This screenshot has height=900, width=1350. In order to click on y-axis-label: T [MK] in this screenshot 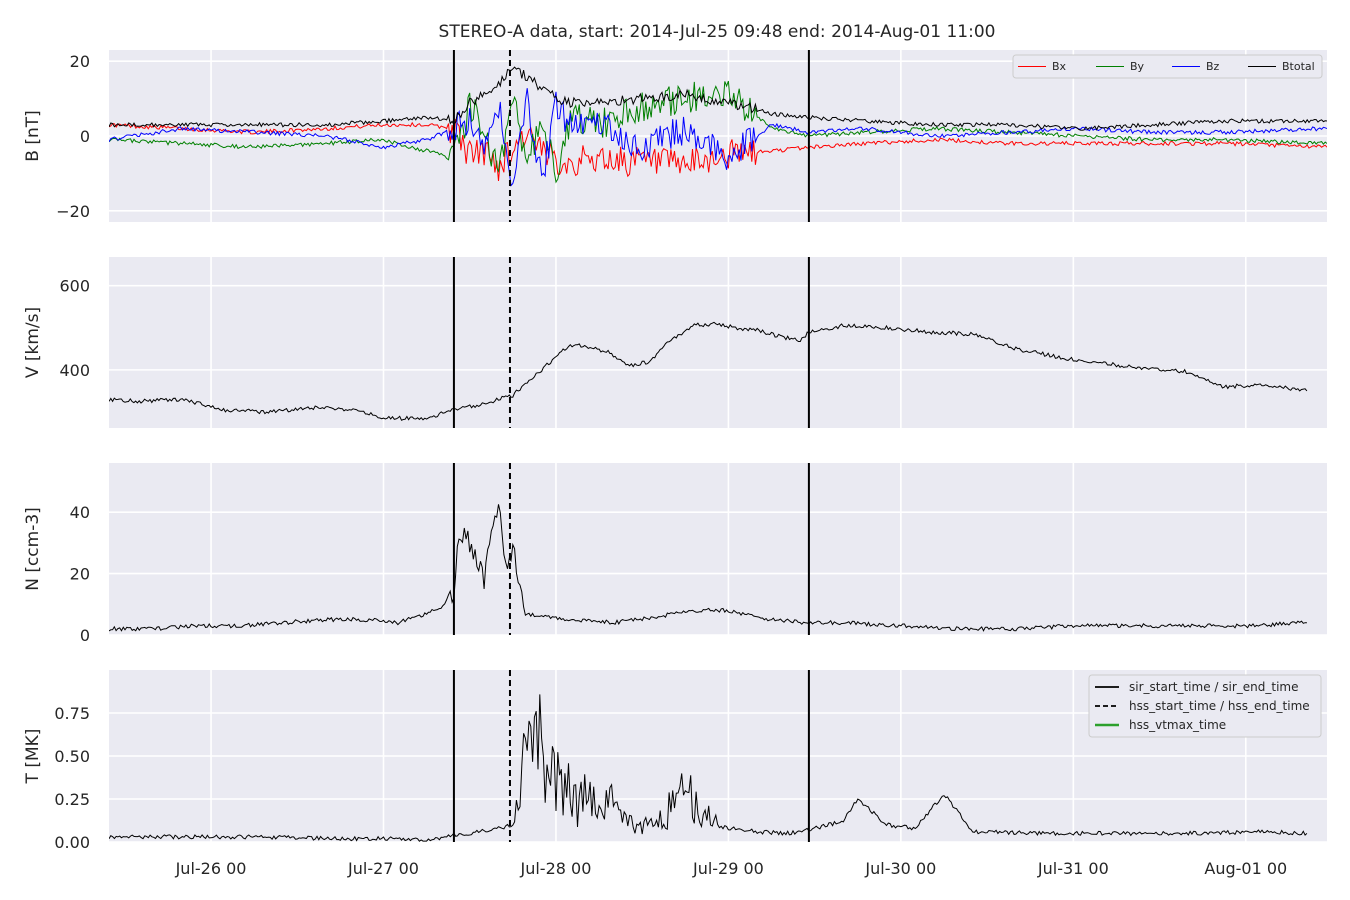, I will do `click(33, 757)`.